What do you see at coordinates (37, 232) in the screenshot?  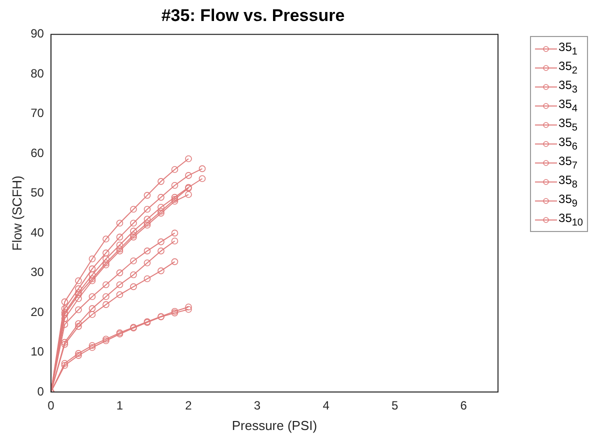 I see `y-tick-label: 40` at bounding box center [37, 232].